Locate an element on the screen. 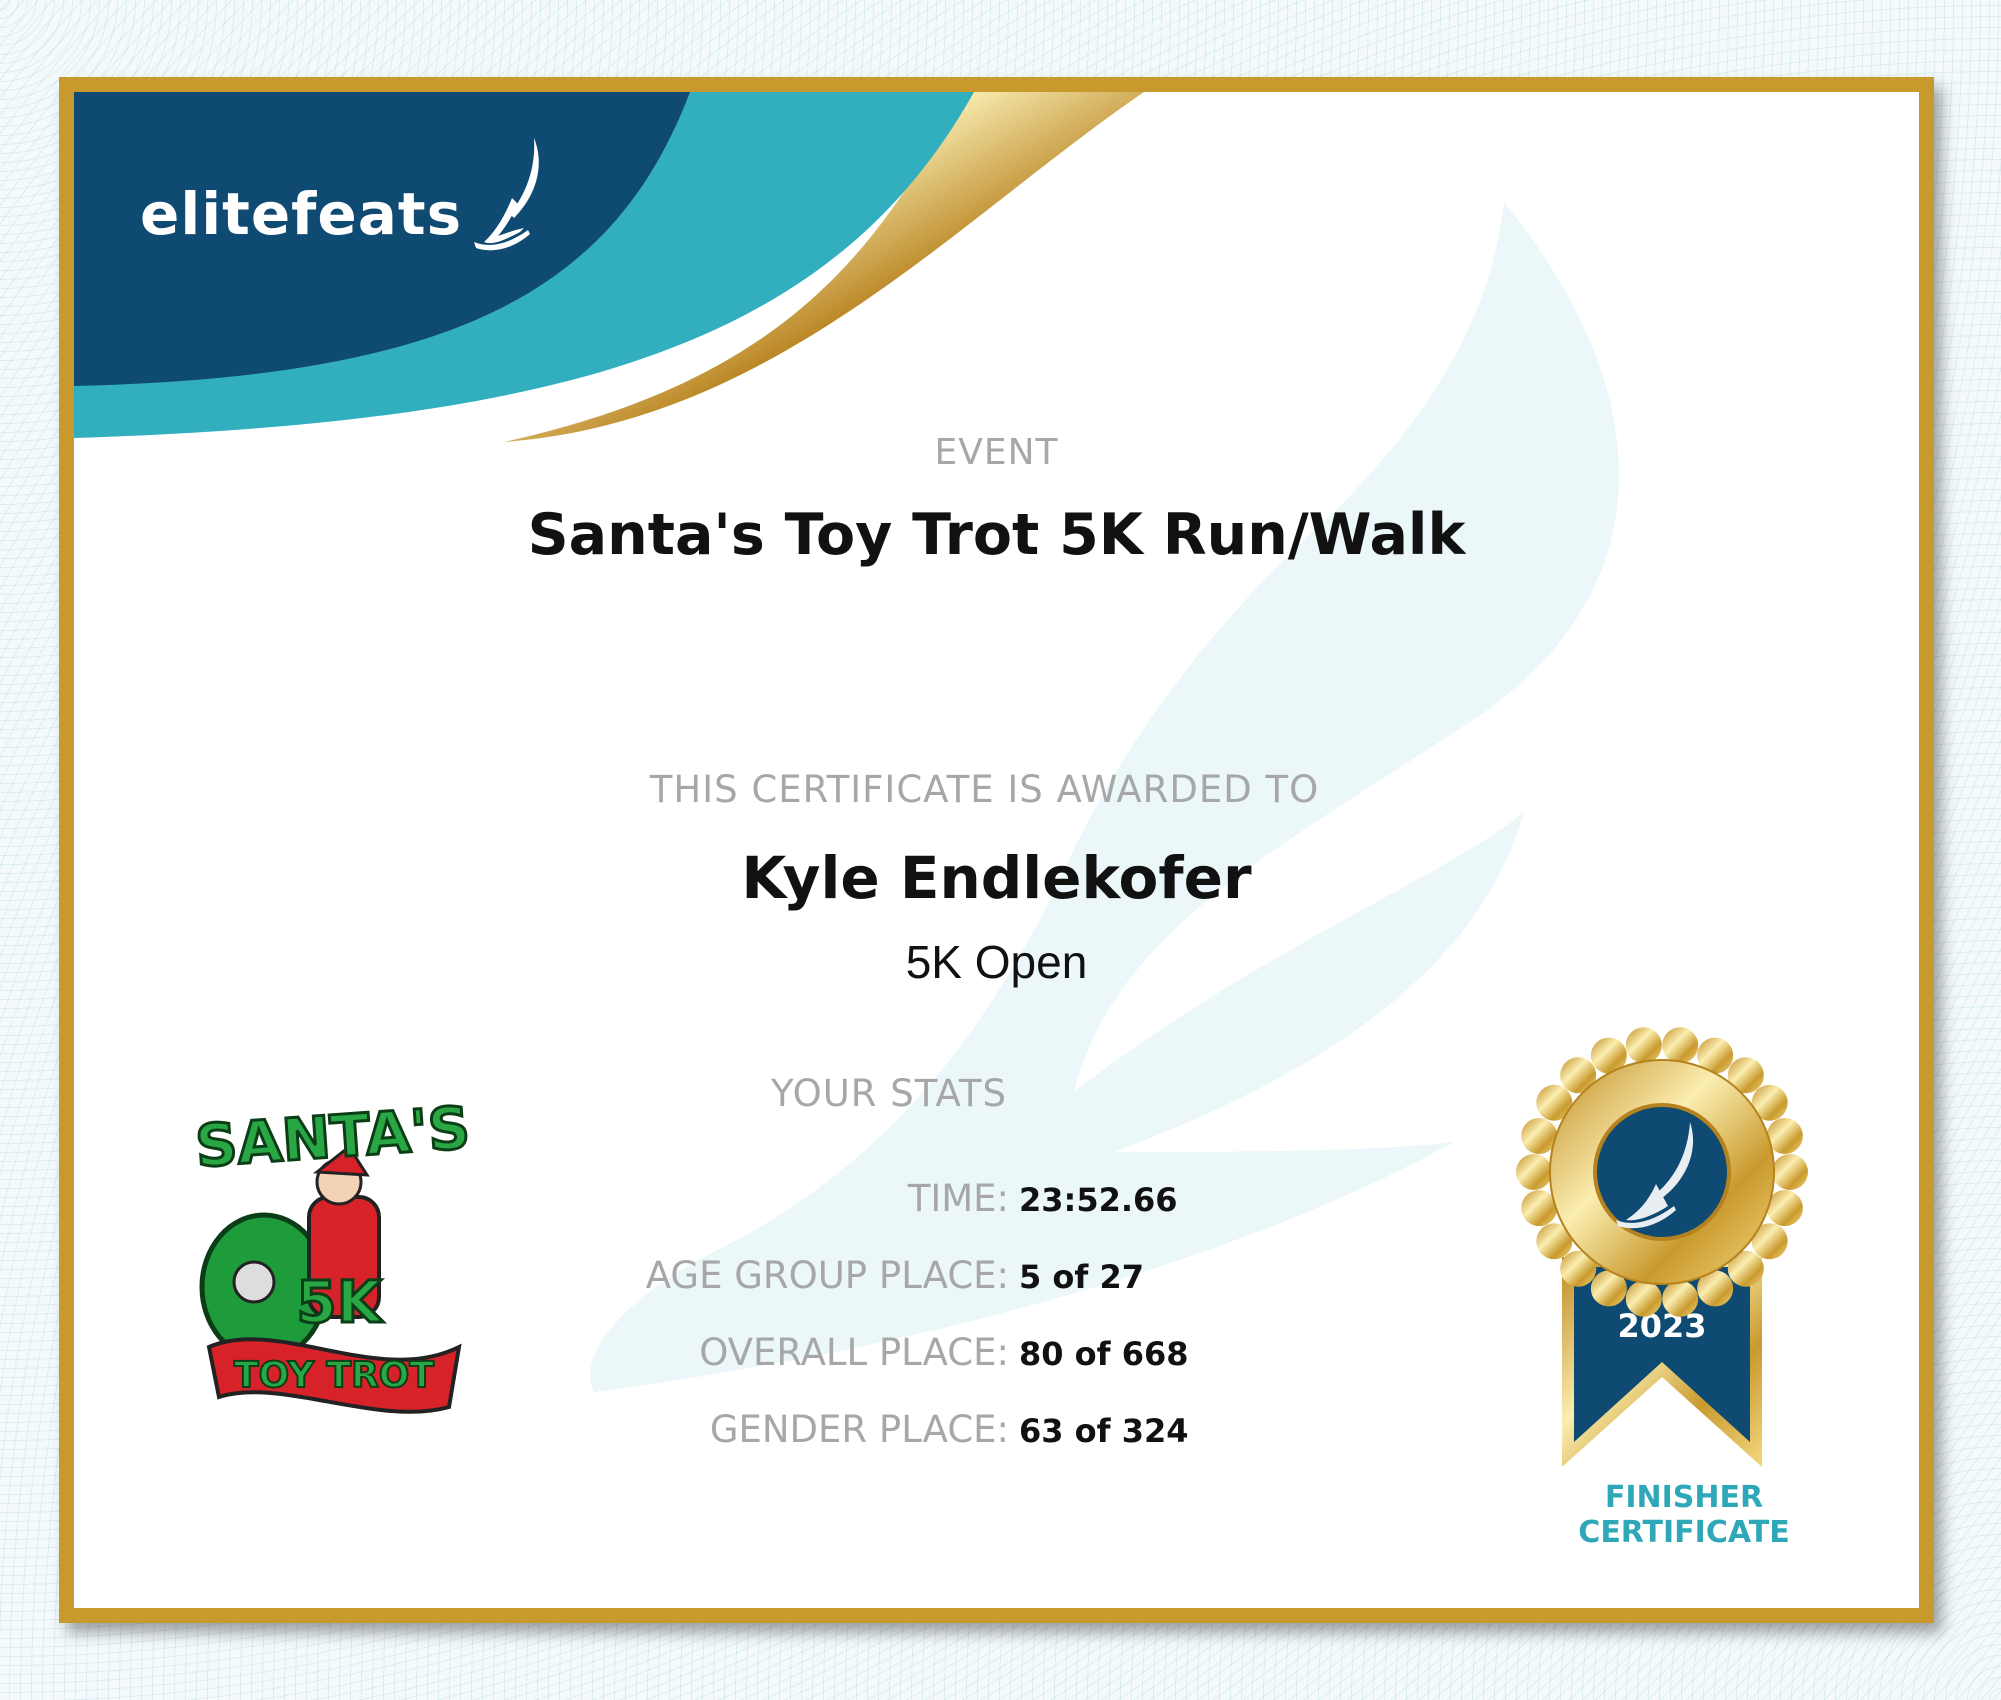 Image resolution: width=2001 pixels, height=1700 pixels. medal-year: 2023 is located at coordinates (1661, 1326).